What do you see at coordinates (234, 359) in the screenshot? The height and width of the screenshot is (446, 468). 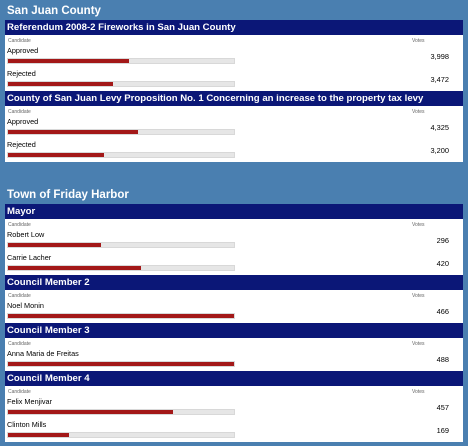 I see `candidate-row: Anna Maria de Freitas 488` at bounding box center [234, 359].